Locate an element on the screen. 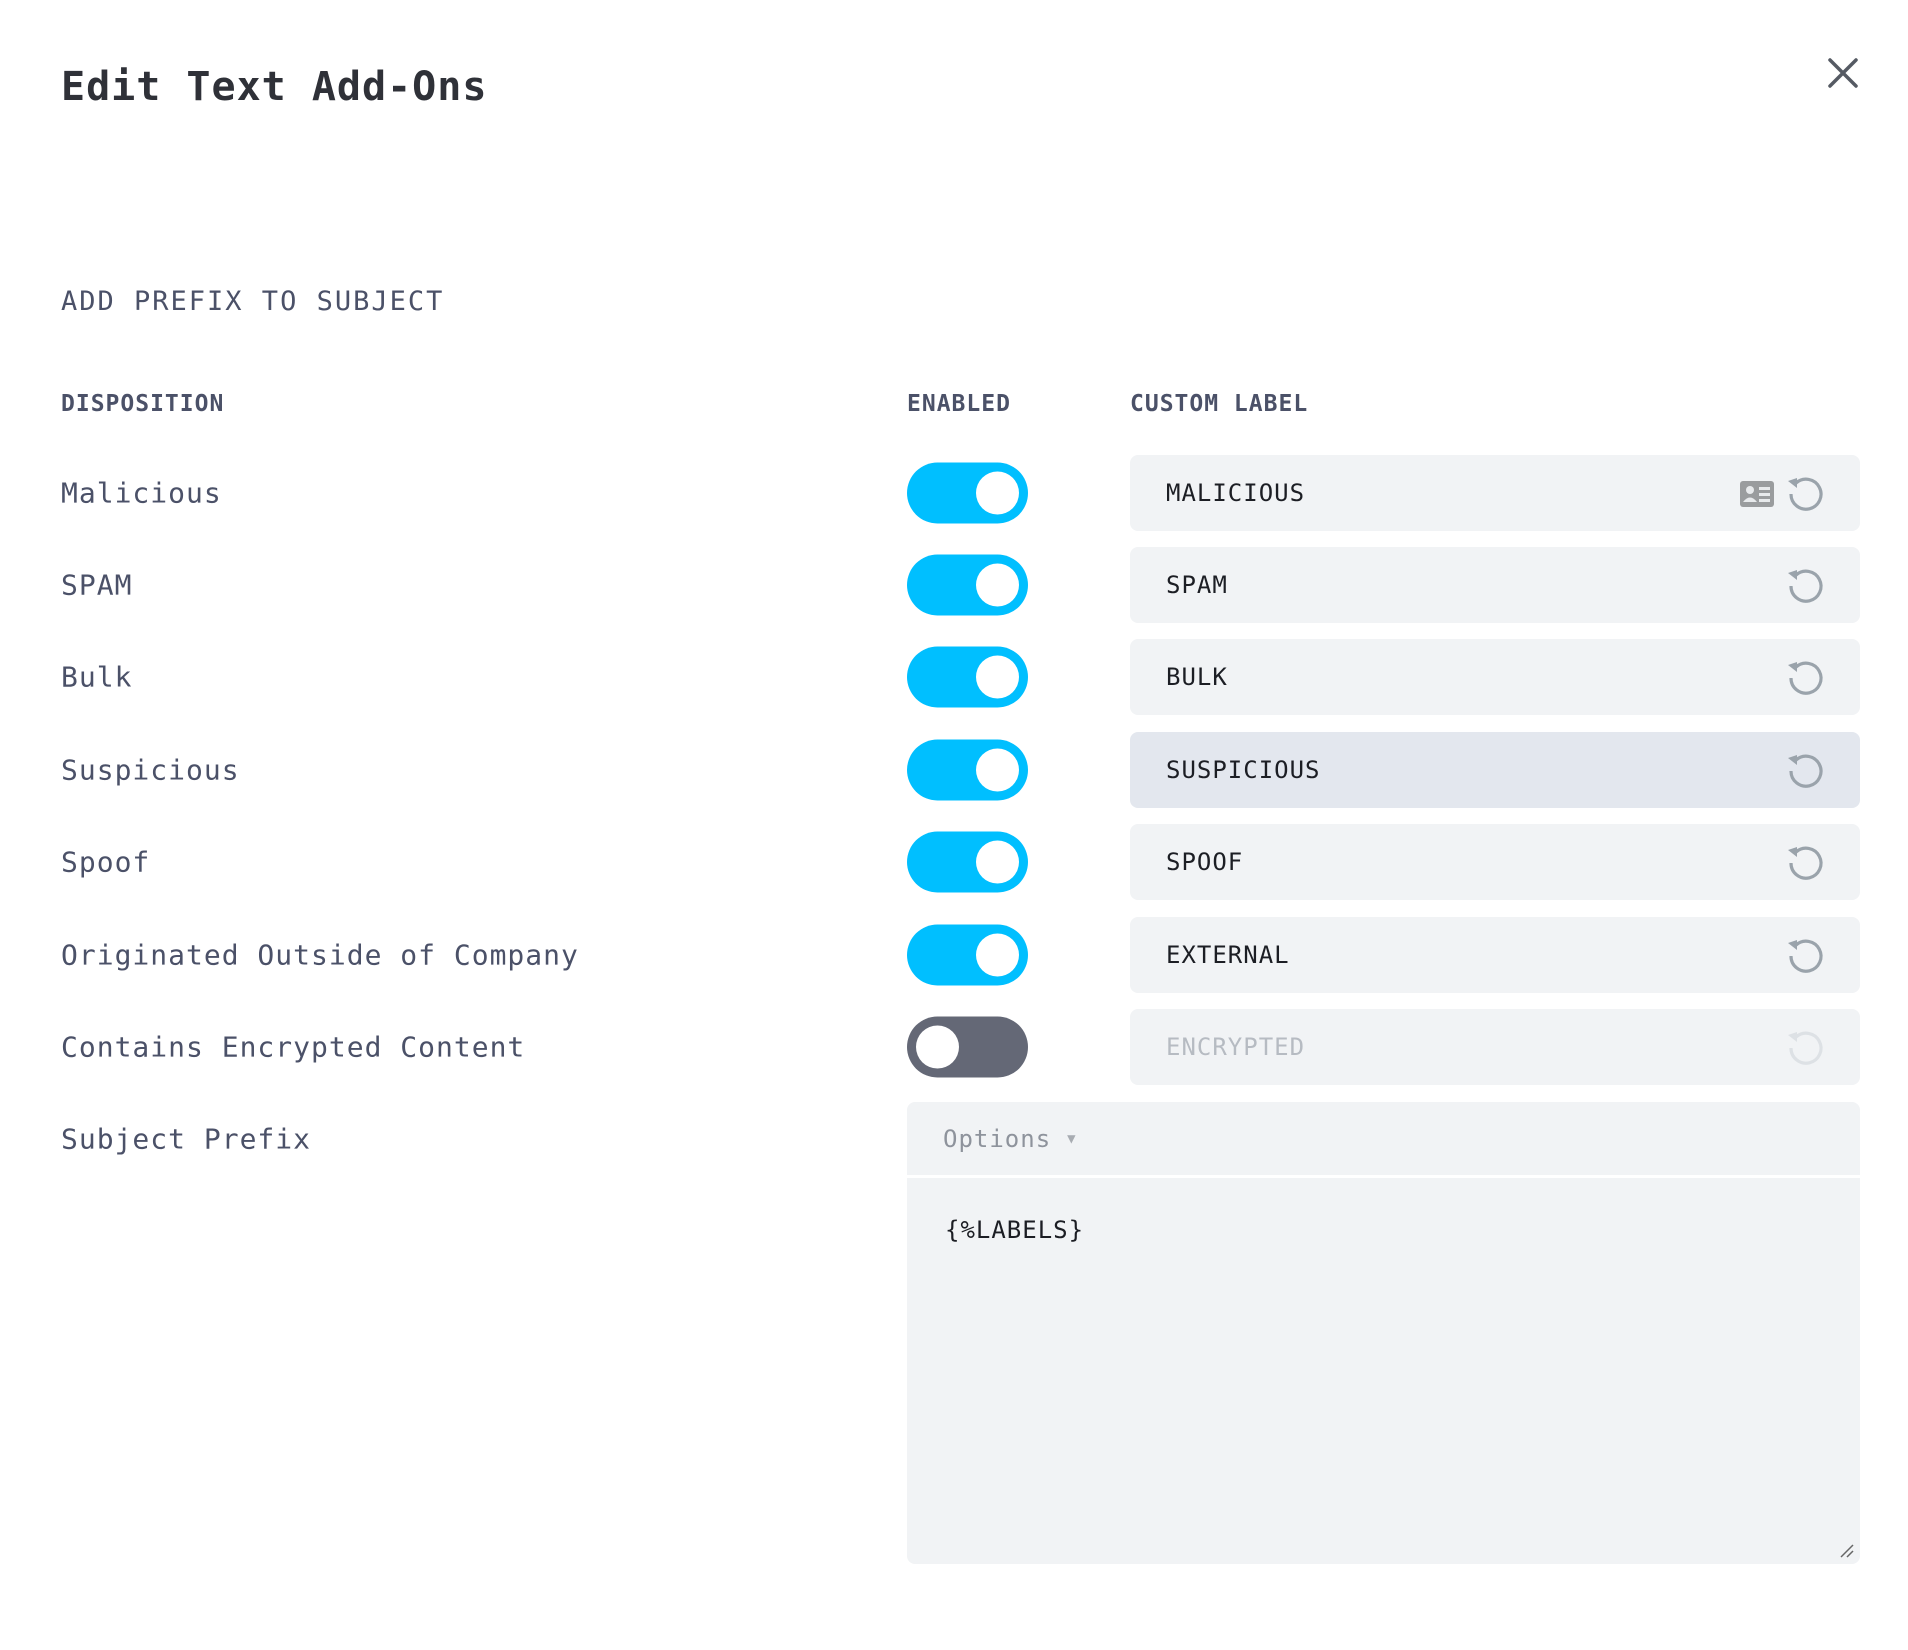 The image size is (1908, 1650). section-heading: ADD PREFIX TO SUBJECT is located at coordinates (253, 301).